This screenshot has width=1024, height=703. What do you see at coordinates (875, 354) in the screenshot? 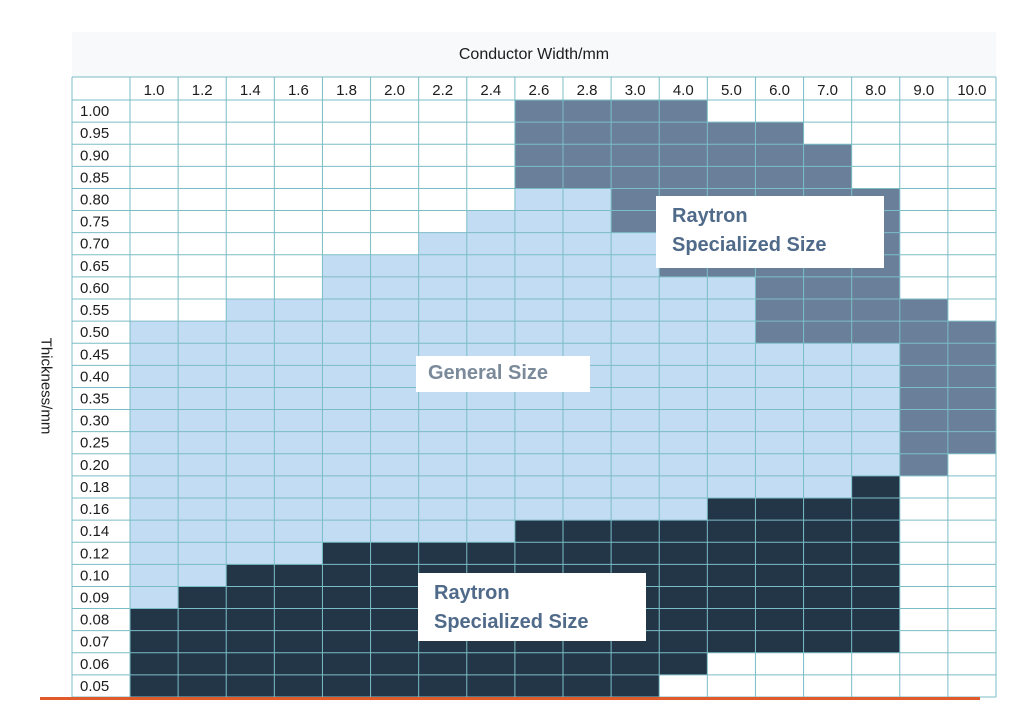
I see `cell-0.45-8.0` at bounding box center [875, 354].